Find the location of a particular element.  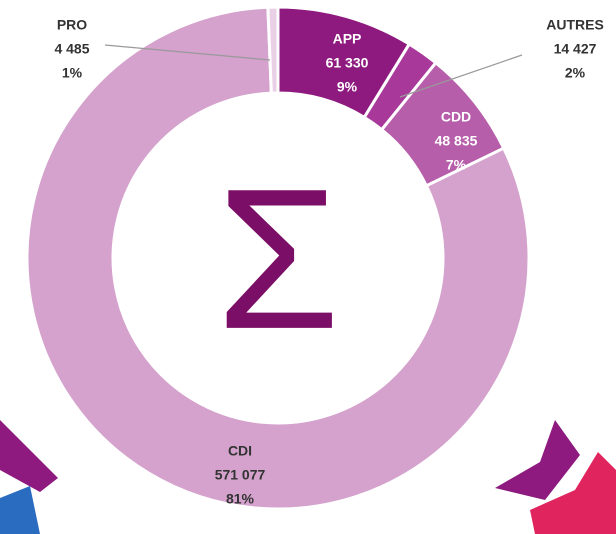

slice is located at coordinates (273, 50).